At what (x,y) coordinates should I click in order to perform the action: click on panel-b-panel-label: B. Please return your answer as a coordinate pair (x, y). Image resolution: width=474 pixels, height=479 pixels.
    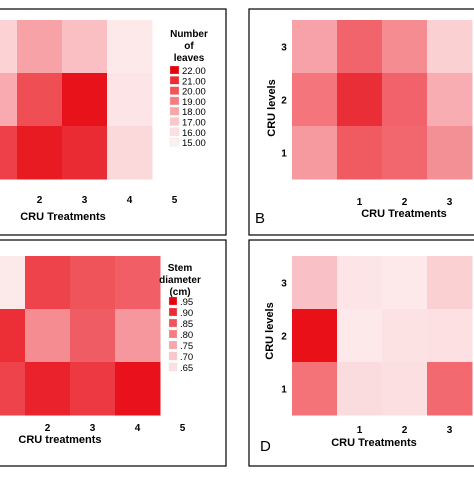
    Looking at the image, I should click on (260, 218).